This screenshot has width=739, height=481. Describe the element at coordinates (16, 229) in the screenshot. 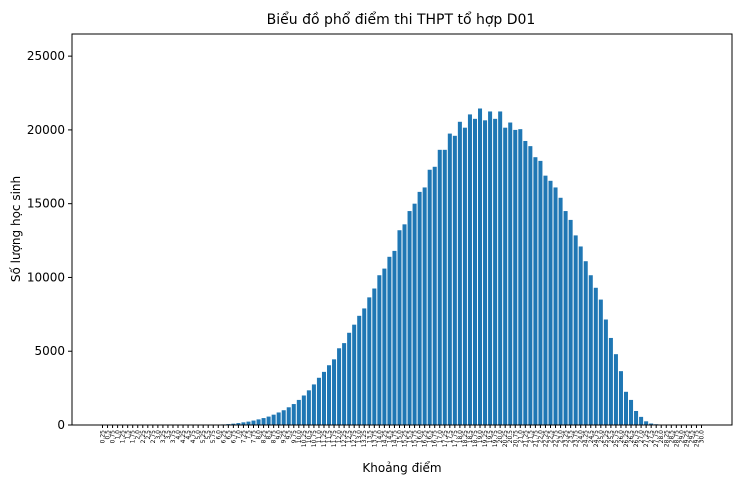

I see `y-axis-label: Số lượng học sinh` at that location.